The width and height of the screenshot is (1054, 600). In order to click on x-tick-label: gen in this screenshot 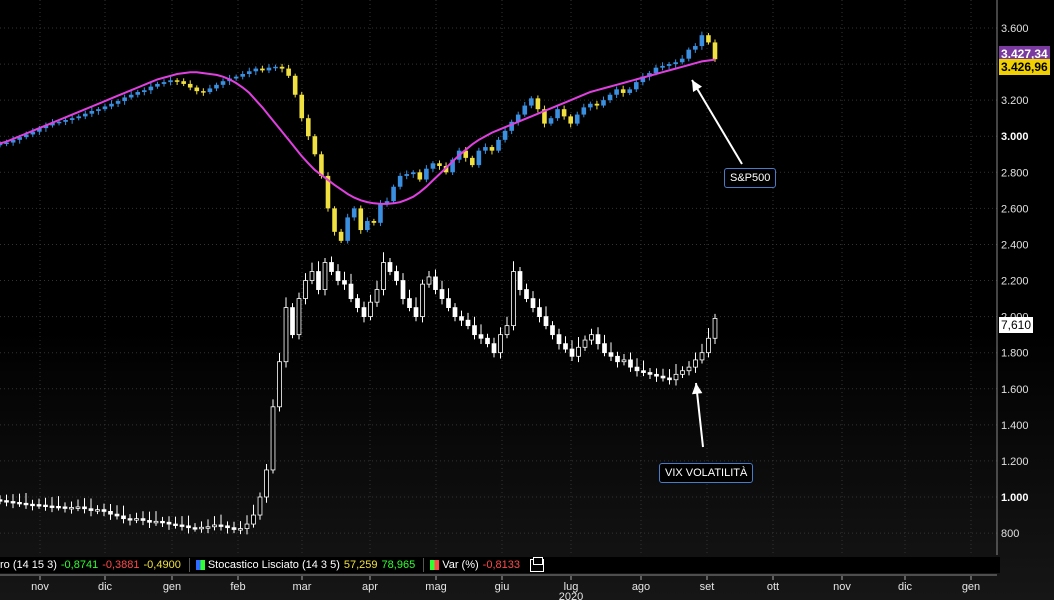, I will do `click(971, 587)`.